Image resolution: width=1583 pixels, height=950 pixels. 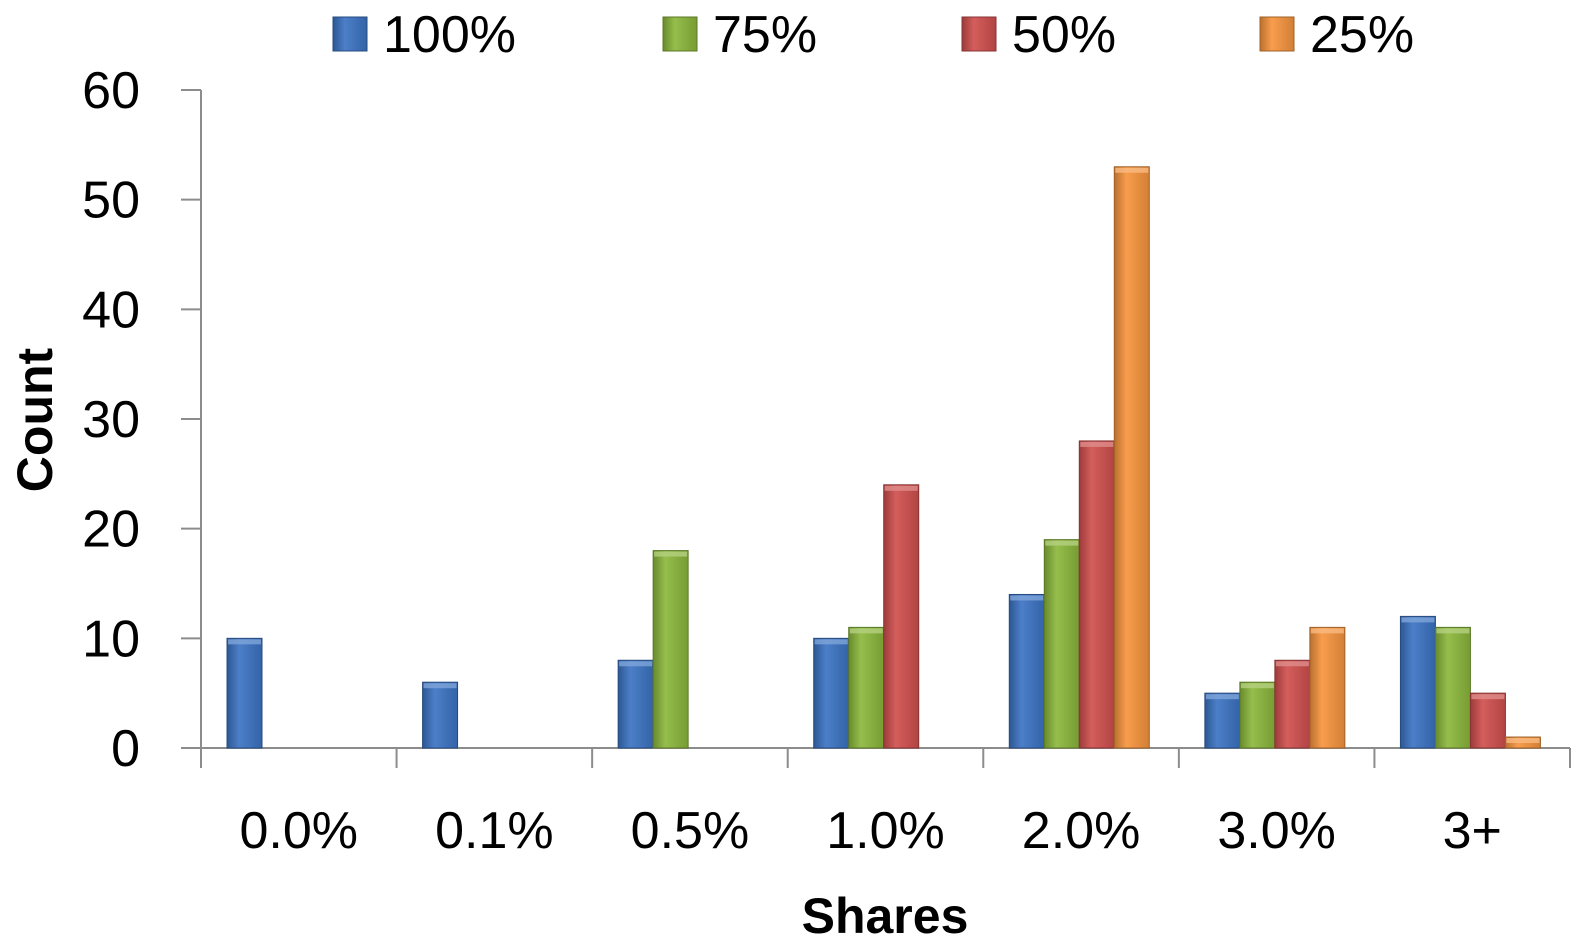 What do you see at coordinates (1081, 831) in the screenshot?
I see `x-tick-label: 2.0%` at bounding box center [1081, 831].